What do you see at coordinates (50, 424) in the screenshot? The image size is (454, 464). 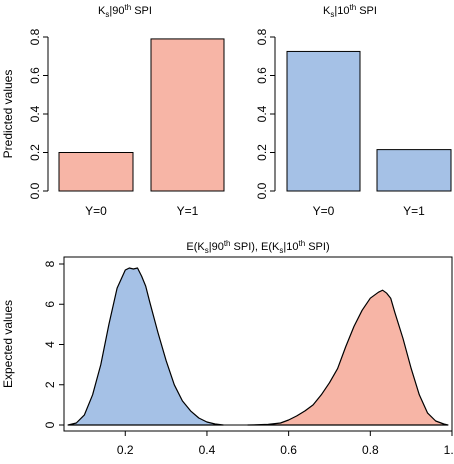 I see `y-tick-label: 0` at bounding box center [50, 424].